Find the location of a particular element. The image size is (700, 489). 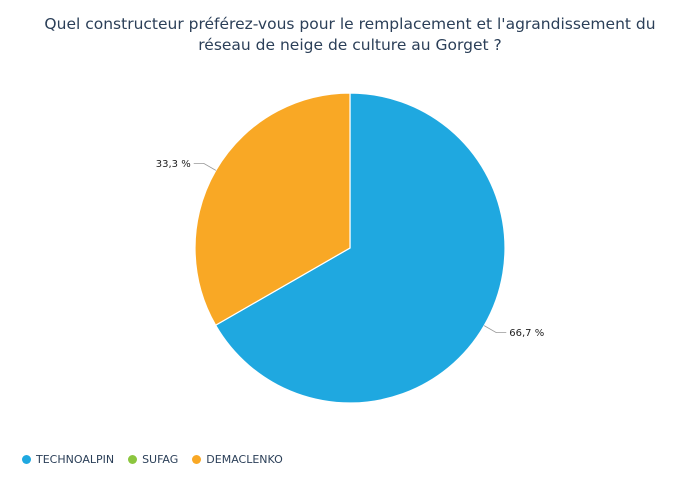

legend-item-sufag: SUFAG is located at coordinates (153, 459).